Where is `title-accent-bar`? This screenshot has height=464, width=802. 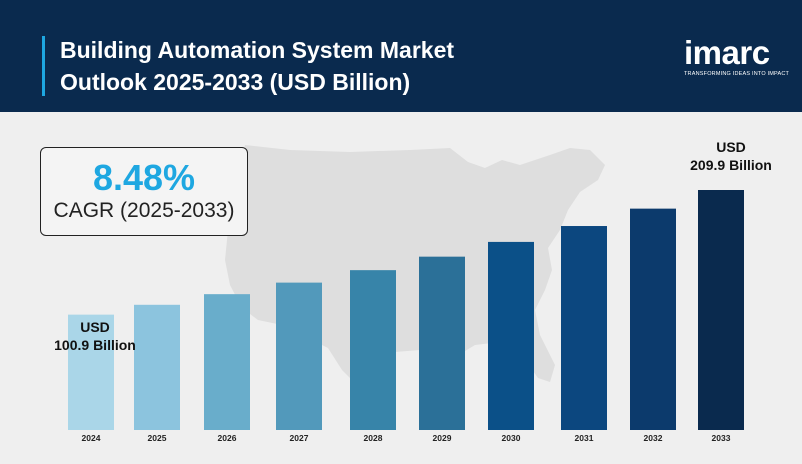
title-accent-bar is located at coordinates (43, 66).